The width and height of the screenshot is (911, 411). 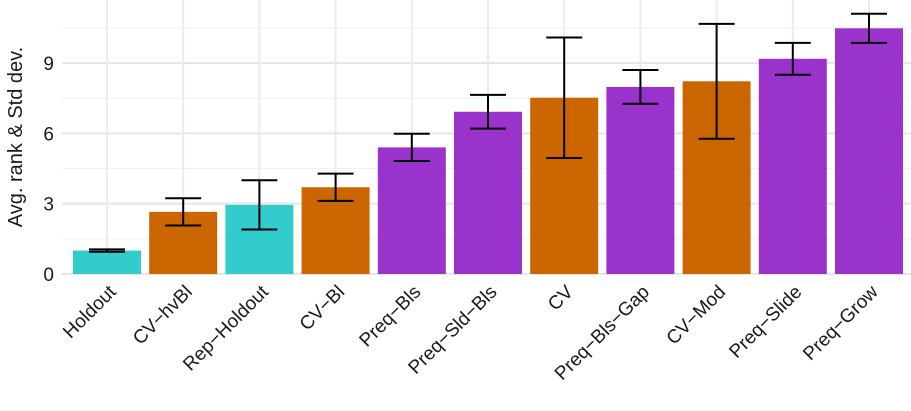 What do you see at coordinates (162, 315) in the screenshot?
I see `x-tick-label: CV−hvBl` at bounding box center [162, 315].